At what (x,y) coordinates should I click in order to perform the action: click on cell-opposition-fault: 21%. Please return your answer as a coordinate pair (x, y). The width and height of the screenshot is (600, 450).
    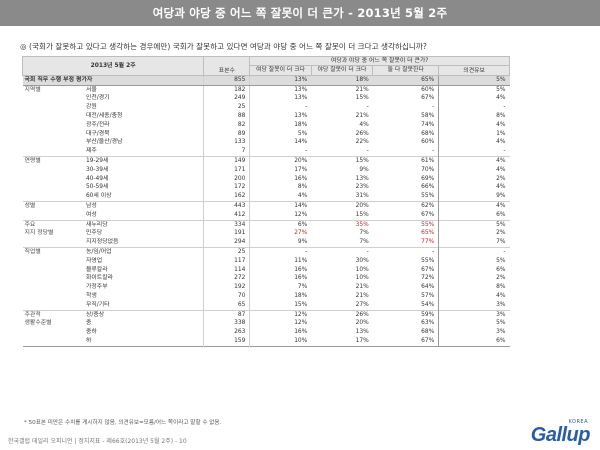
    Looking at the image, I should click on (362, 115).